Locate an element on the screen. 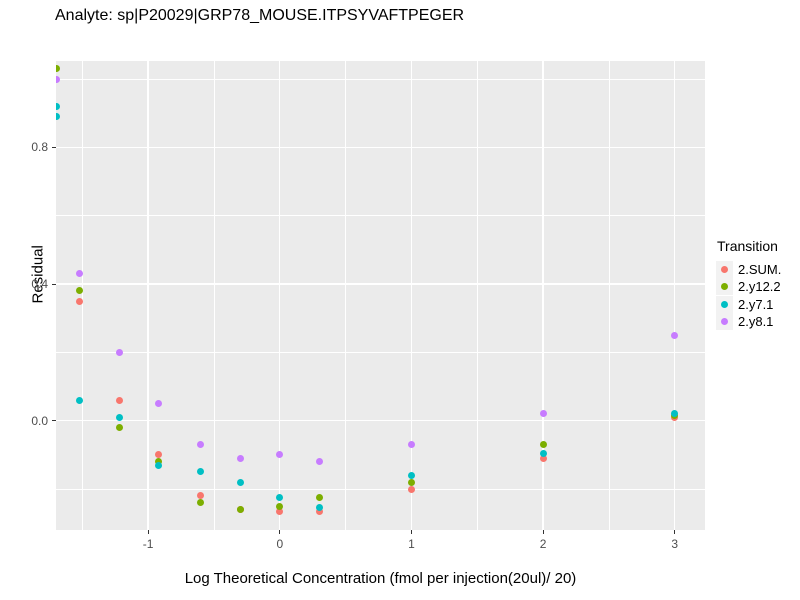 The width and height of the screenshot is (800, 600). y-tick-label: 0.0 is located at coordinates (39, 420).